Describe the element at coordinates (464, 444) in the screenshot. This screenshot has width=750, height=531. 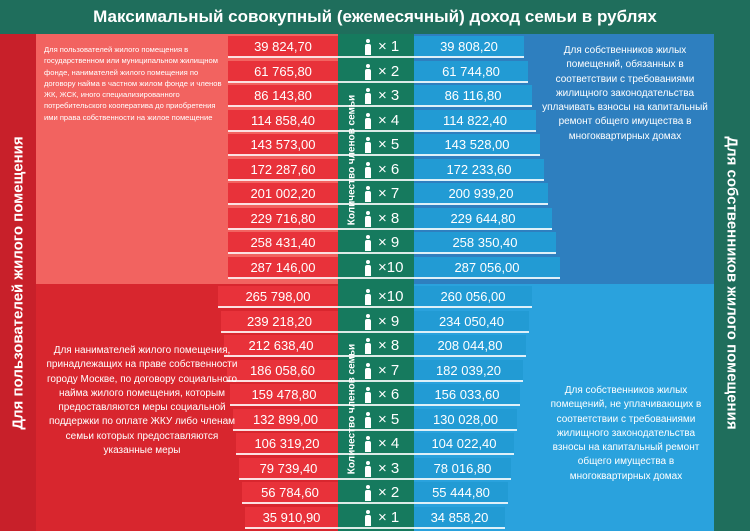
I see `right-value-cell: 104 022,40` at that location.